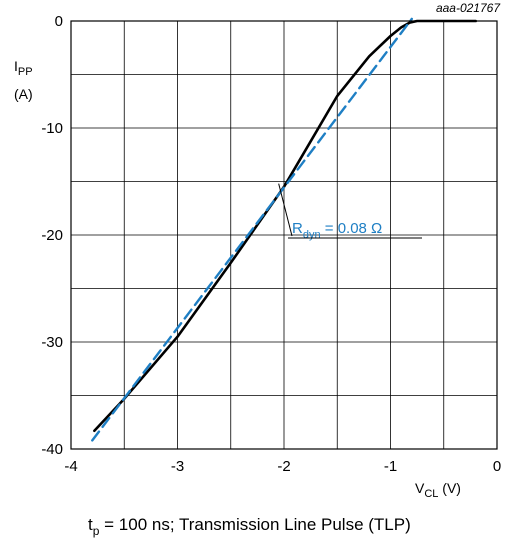 The width and height of the screenshot is (510, 545). What do you see at coordinates (312, 235) in the screenshot?
I see `rdyn-sub: dyn` at bounding box center [312, 235].